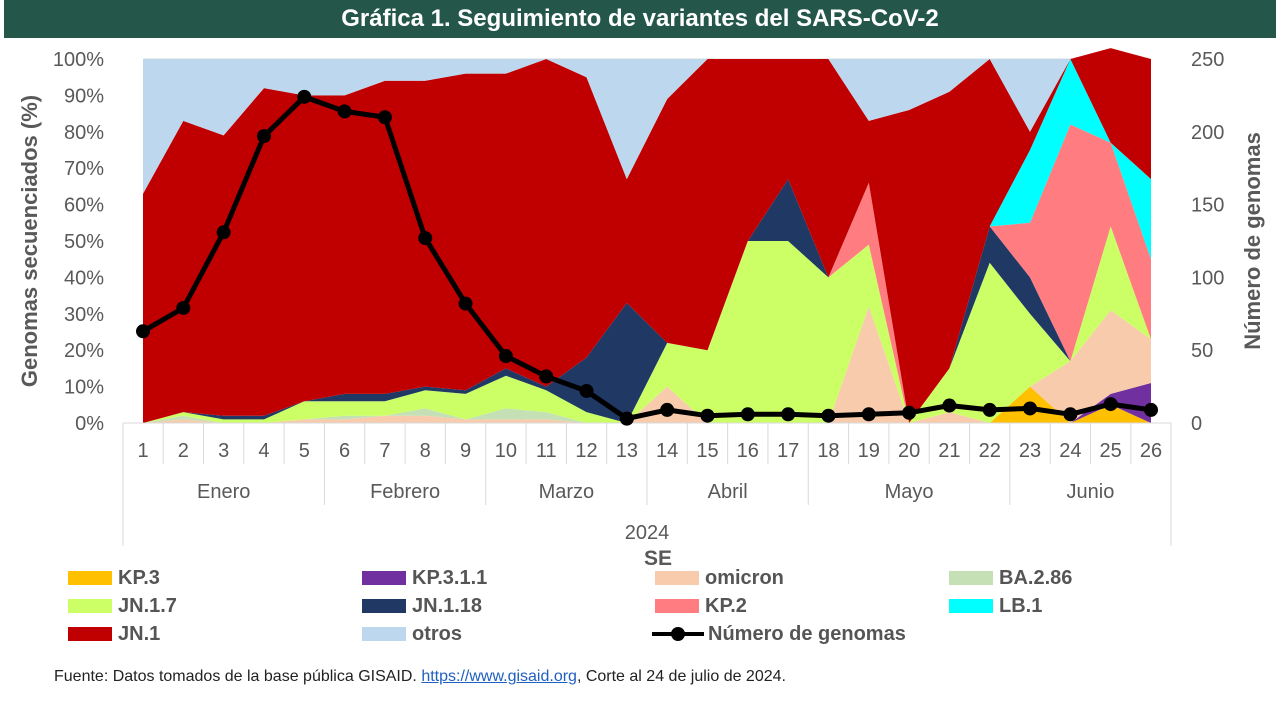 The width and height of the screenshot is (1280, 705). I want to click on y2-axis-title: Número de genomas, so click(1252, 241).